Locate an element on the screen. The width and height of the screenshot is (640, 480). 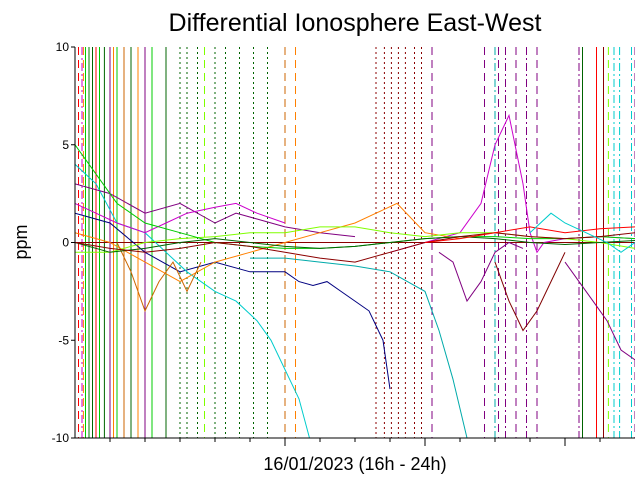
y-tick-label-3: -5 is located at coordinates (63, 340).